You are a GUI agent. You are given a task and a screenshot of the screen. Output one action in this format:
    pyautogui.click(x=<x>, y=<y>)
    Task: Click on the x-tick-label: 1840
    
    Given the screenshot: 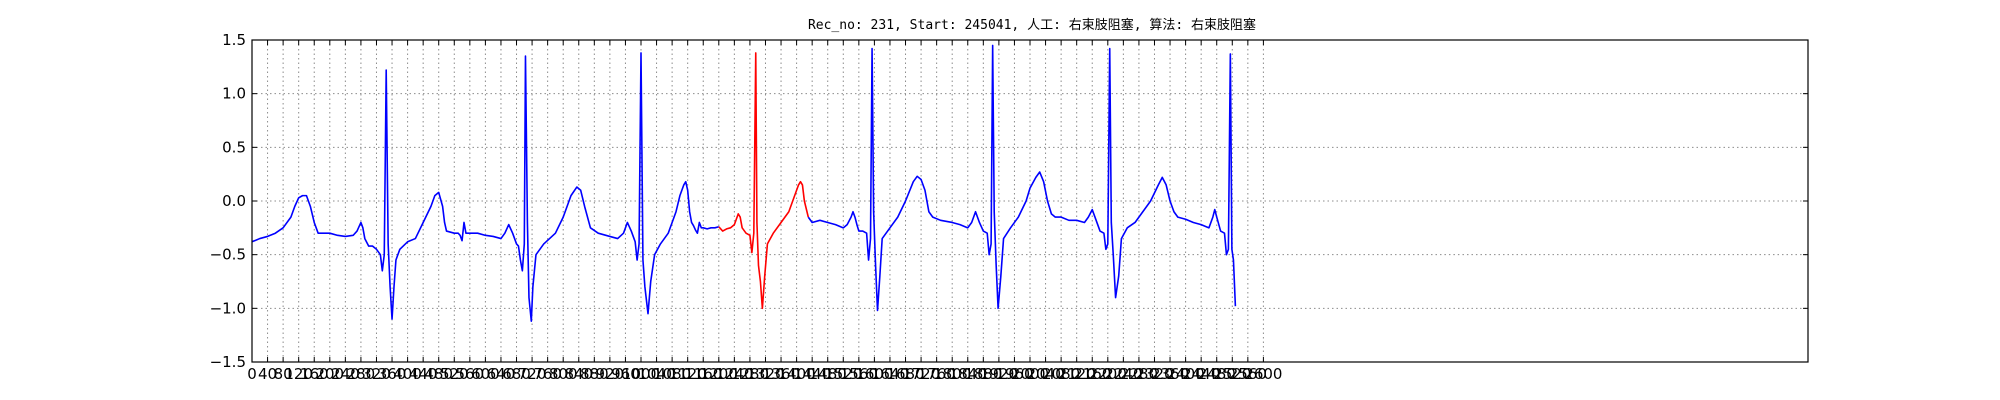 What is the action you would take?
    pyautogui.click(x=968, y=374)
    